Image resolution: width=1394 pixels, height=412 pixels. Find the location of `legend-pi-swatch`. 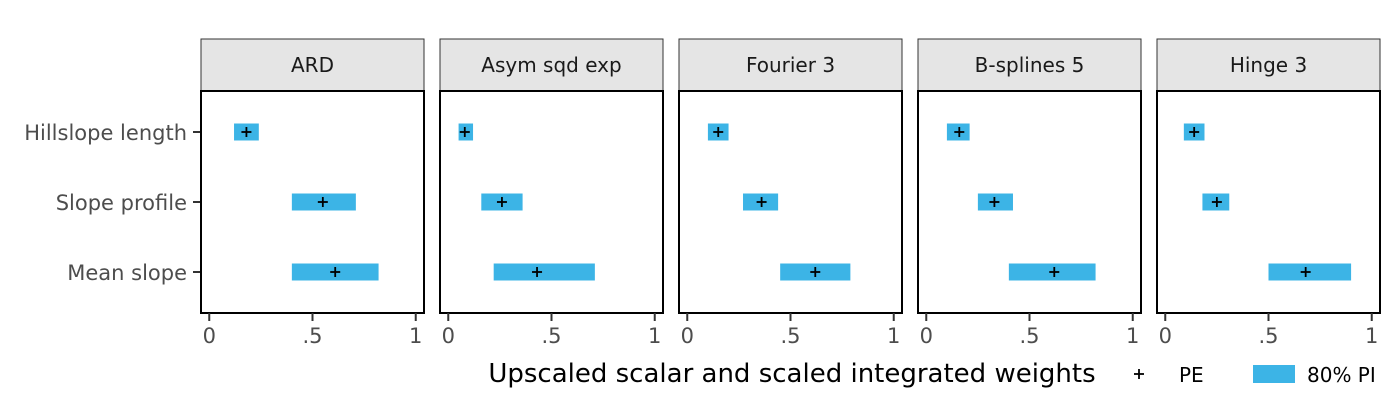

legend-pi-swatch is located at coordinates (1274, 374).